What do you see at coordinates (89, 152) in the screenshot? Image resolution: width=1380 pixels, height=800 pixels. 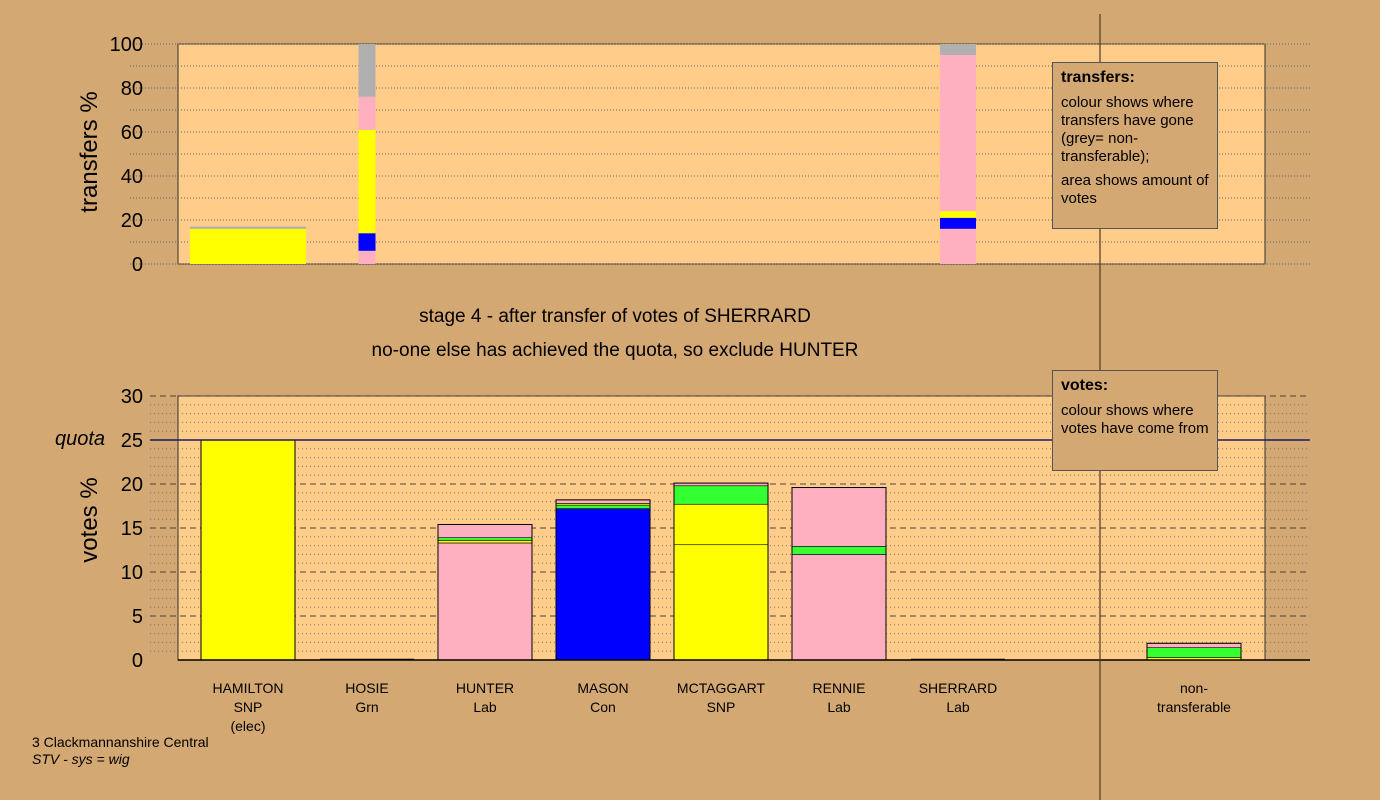 I see `transfers-axis-label: transfers %` at bounding box center [89, 152].